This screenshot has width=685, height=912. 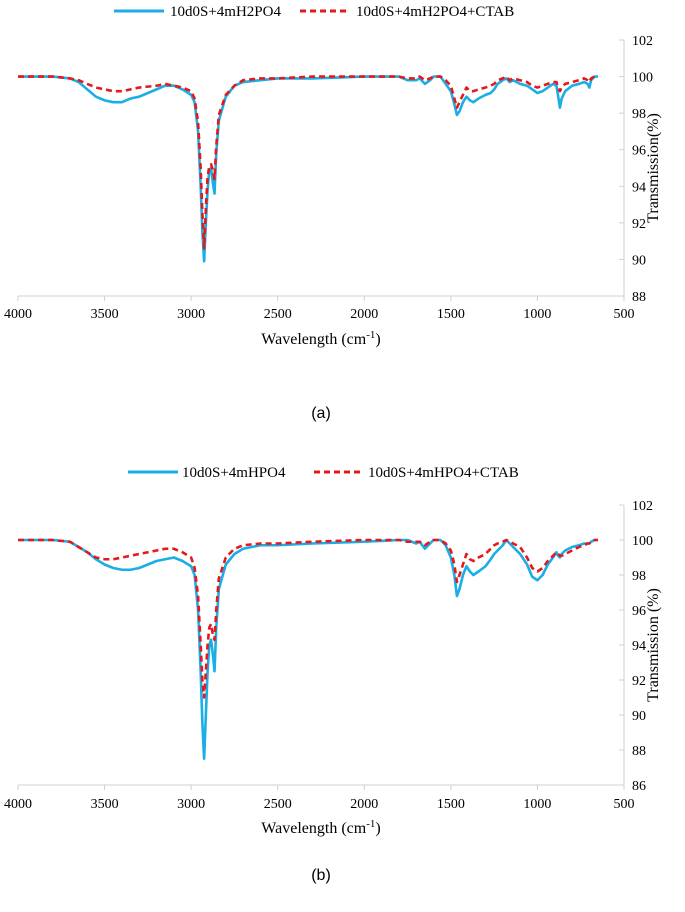 What do you see at coordinates (321, 413) in the screenshot?
I see `figure-caption: (a)` at bounding box center [321, 413].